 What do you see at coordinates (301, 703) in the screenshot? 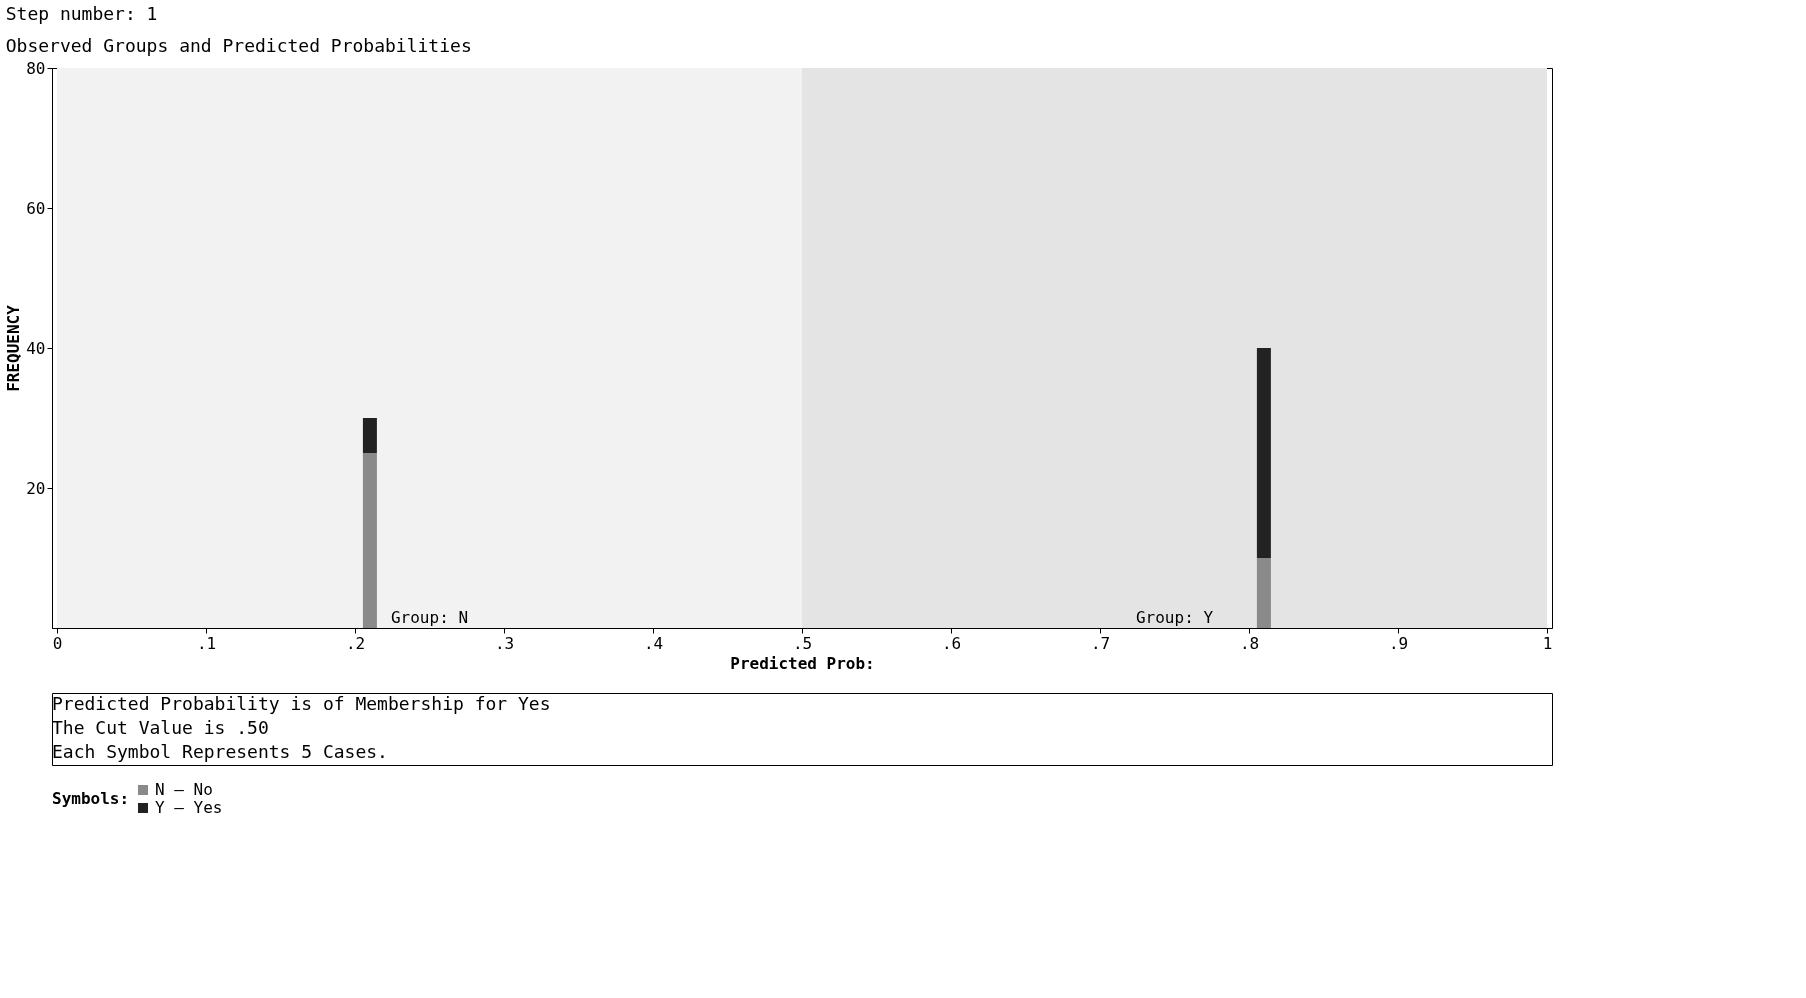
I see `text: Predicted Probability is of Membership for Yes` at bounding box center [301, 703].